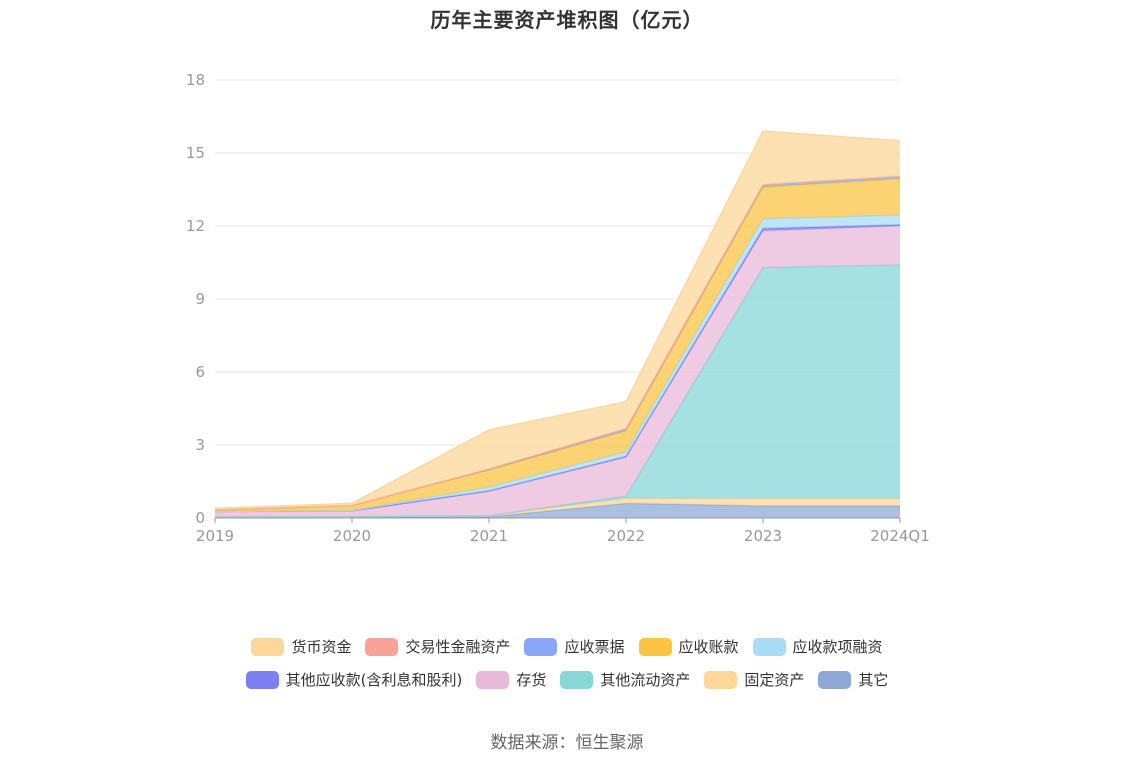  I want to click on x-tick-label: 2021, so click(489, 536).